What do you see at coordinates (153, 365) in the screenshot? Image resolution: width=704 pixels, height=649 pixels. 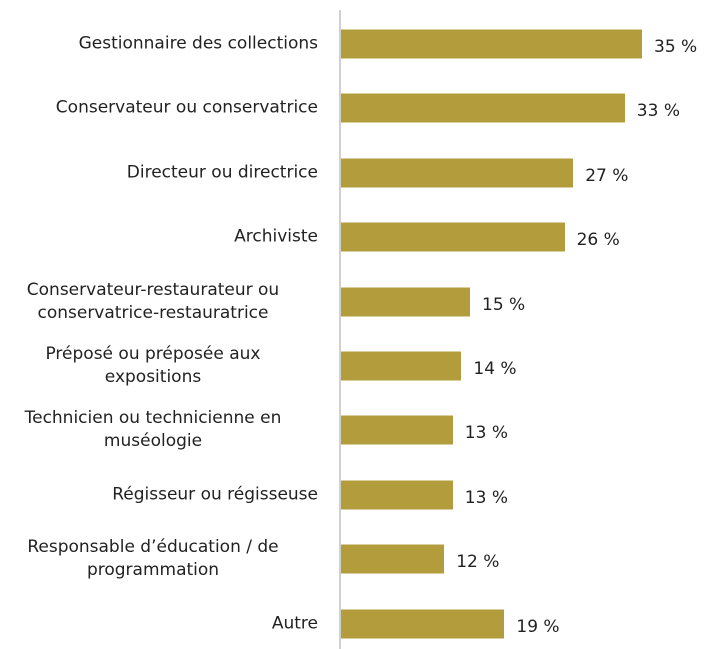 I see `category-label: Préposé ou préposée aux expositions` at bounding box center [153, 365].